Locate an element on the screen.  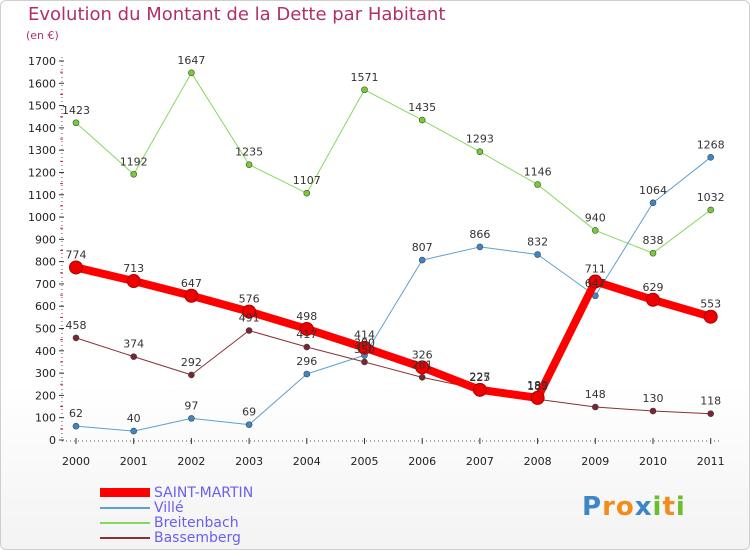
y-tick-label: 1100 is located at coordinates (42, 195).